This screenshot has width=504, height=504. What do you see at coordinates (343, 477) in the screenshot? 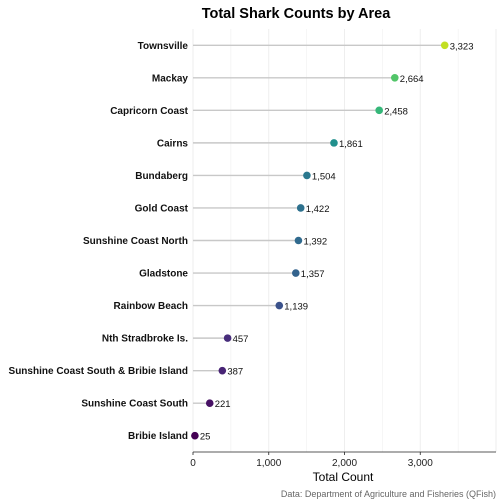
I see `x-axis-label: Total Count` at bounding box center [343, 477].